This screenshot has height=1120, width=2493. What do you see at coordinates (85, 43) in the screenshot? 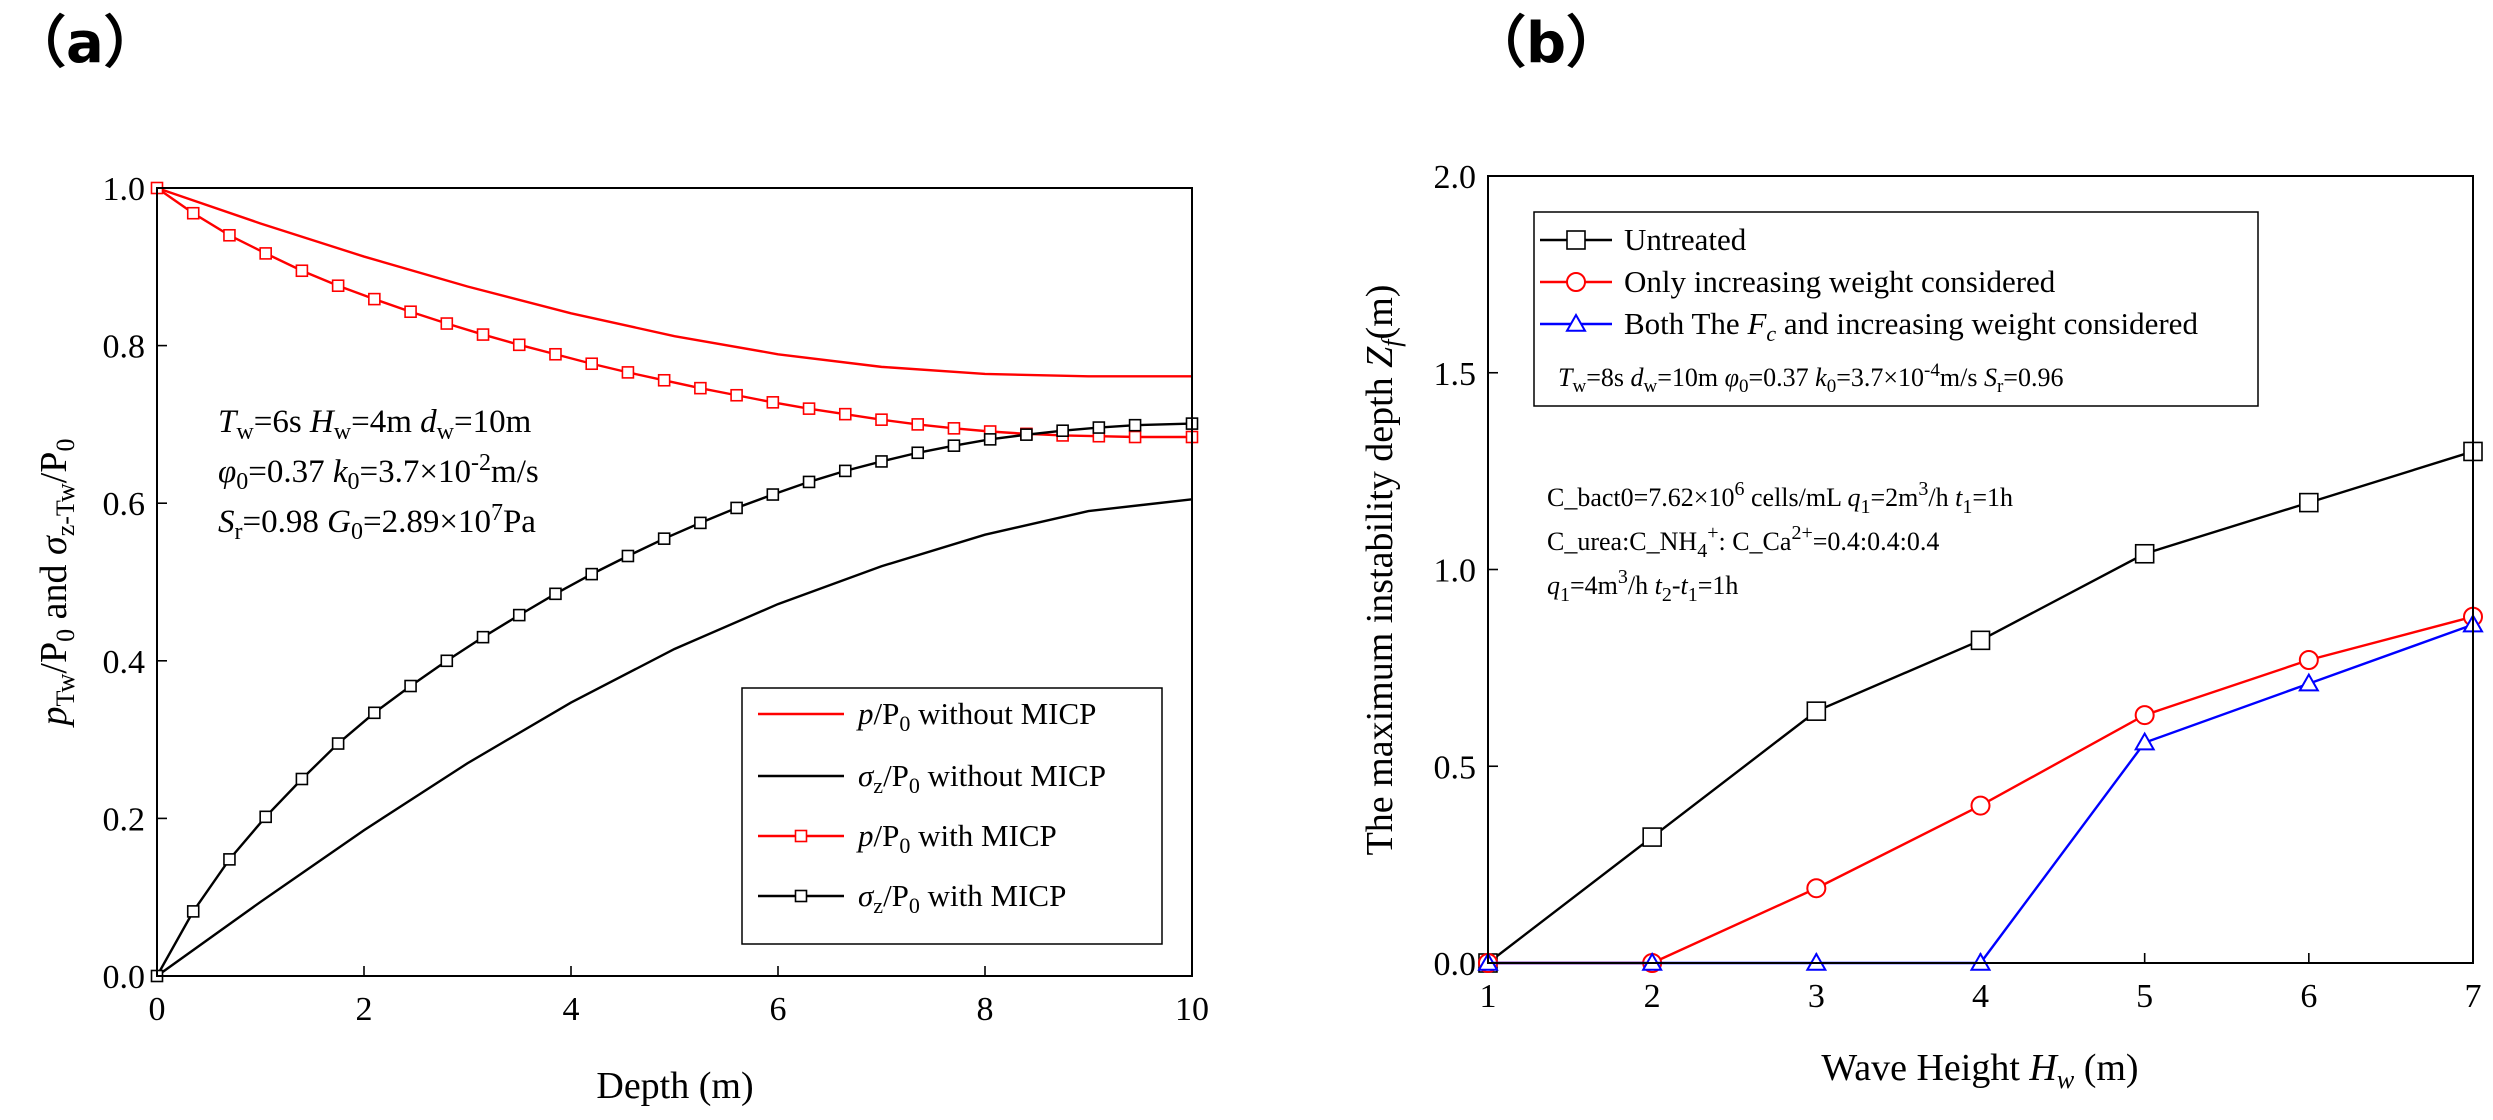
I see `panel-a-label: （a）` at bounding box center [85, 43].